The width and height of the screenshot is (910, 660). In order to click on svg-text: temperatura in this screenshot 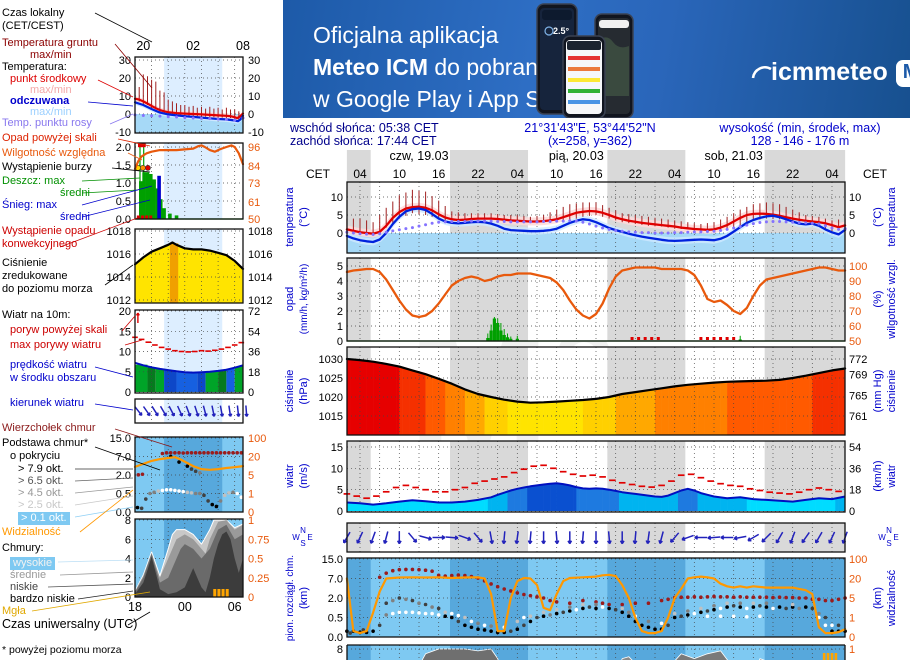, I will do `click(290, 216)`.